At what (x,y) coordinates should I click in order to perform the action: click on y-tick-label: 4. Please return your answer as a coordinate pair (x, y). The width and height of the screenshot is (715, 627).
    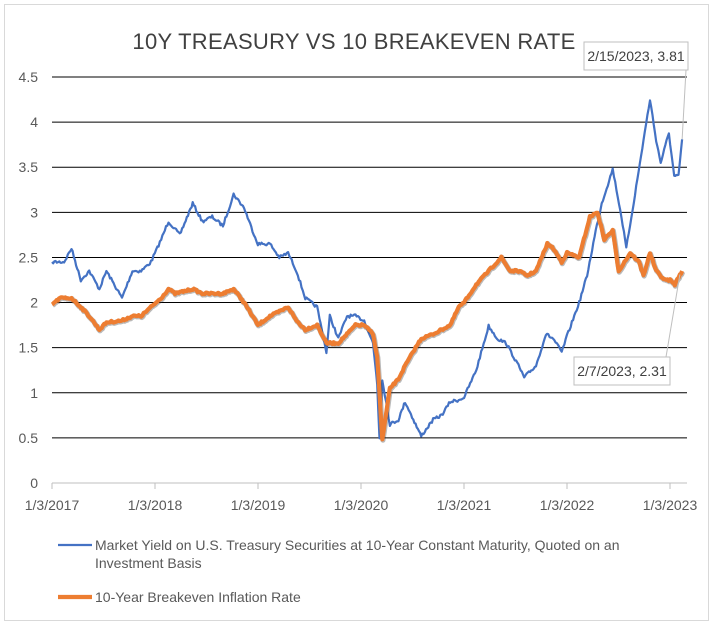
    Looking at the image, I should click on (34, 122).